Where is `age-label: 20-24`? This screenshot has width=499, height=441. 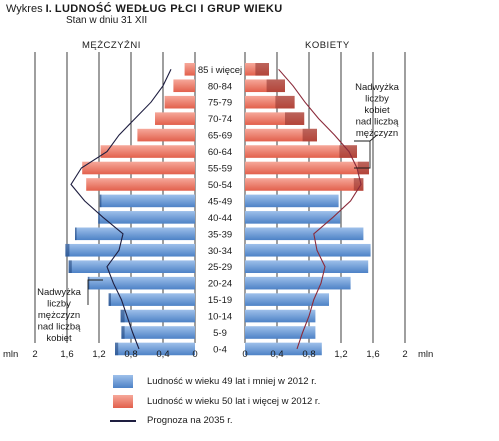 age-label: 20-24 is located at coordinates (220, 284).